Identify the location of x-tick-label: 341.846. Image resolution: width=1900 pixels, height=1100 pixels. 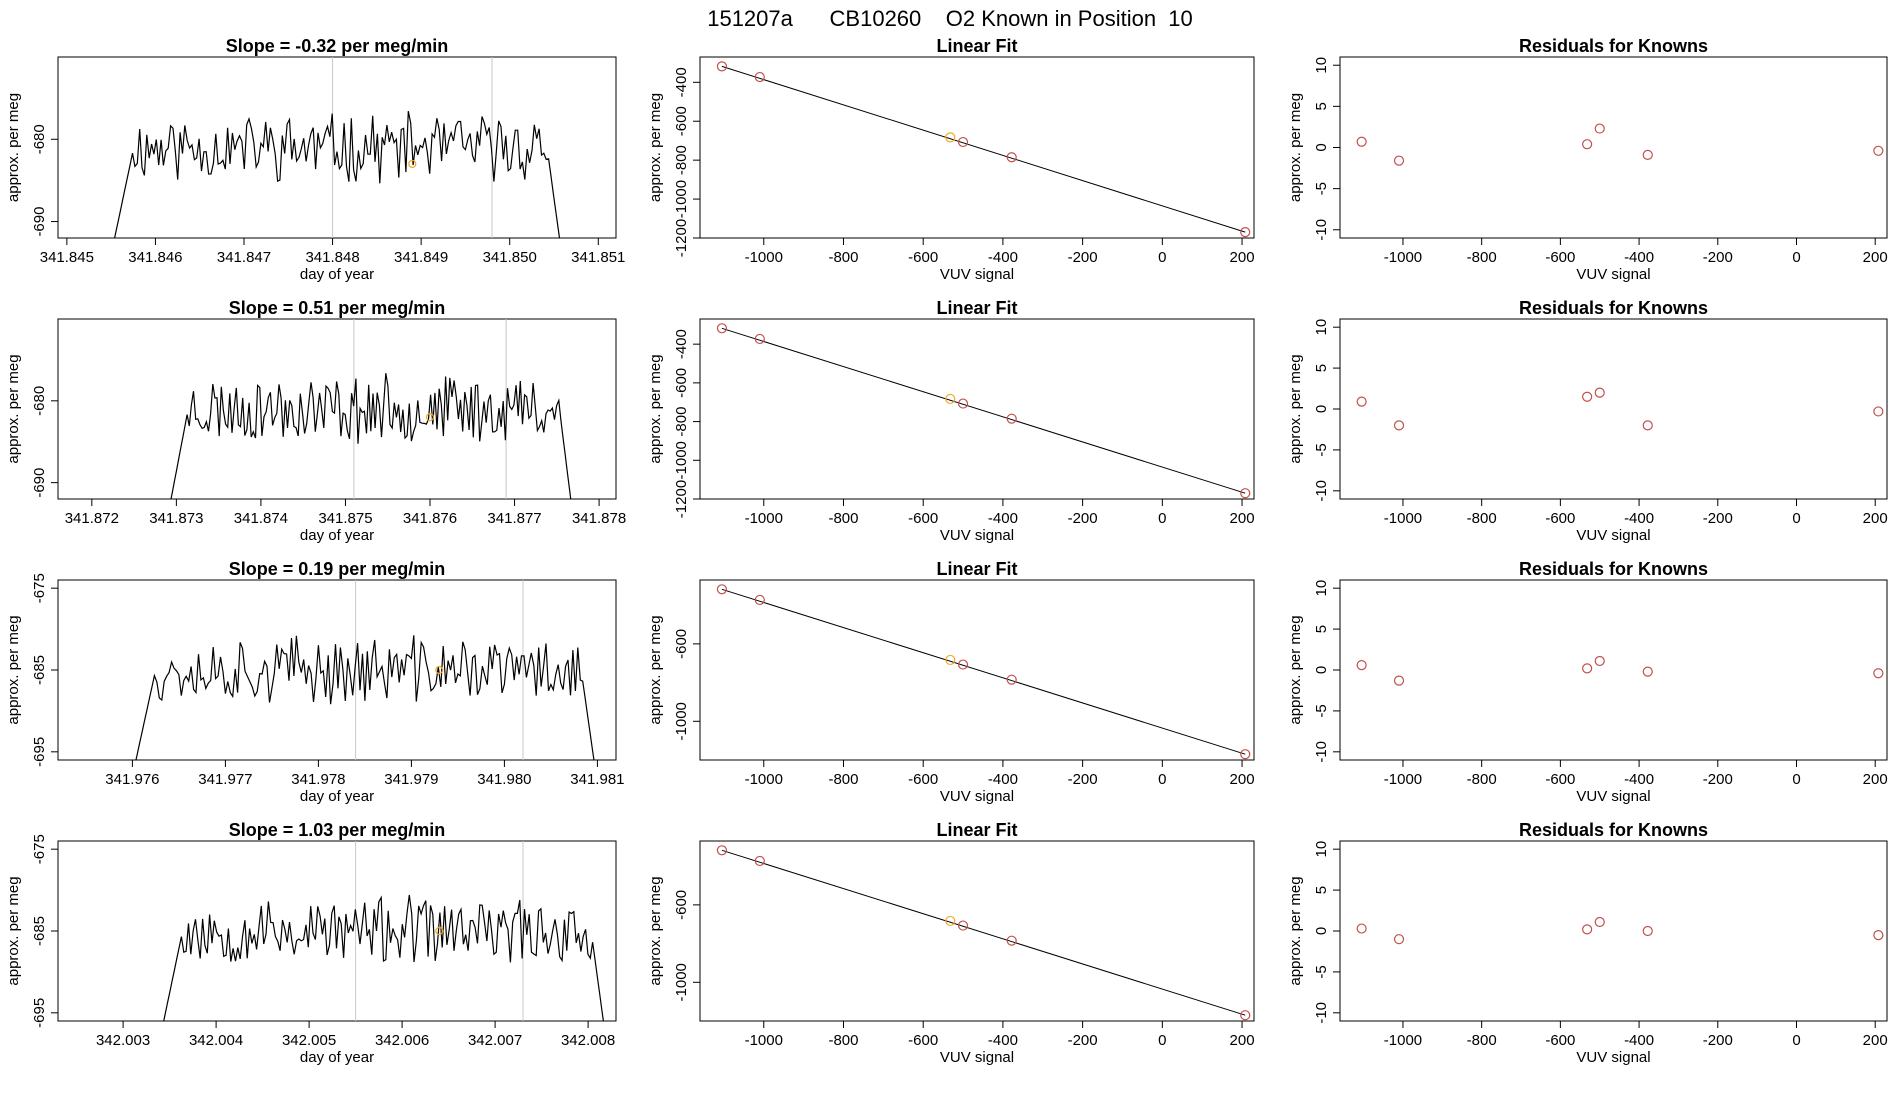
(155, 257).